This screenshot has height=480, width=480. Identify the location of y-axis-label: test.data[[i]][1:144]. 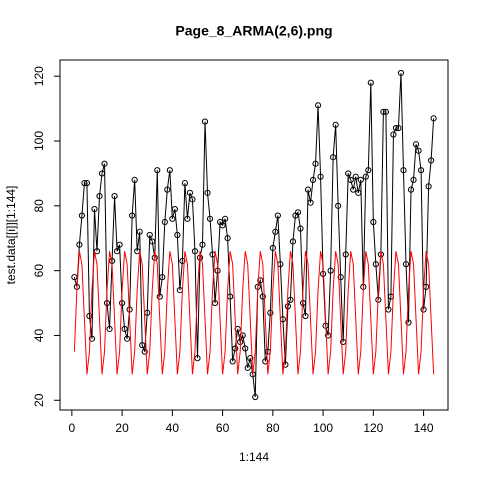
(11, 235).